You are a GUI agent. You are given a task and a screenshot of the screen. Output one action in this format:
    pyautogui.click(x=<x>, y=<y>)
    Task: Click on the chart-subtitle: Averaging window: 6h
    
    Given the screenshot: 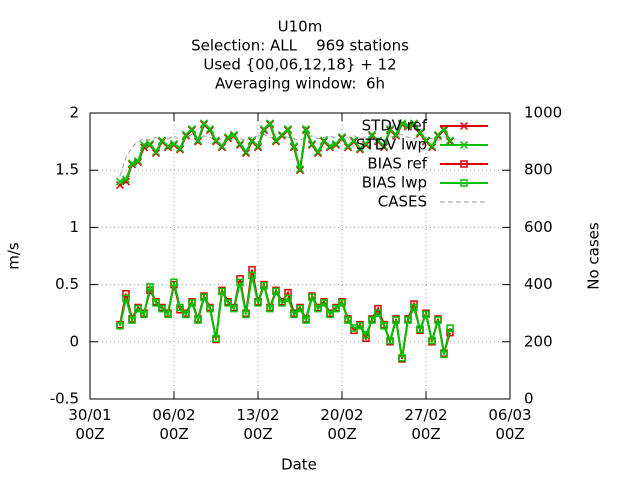 What is the action you would take?
    pyautogui.click(x=300, y=84)
    